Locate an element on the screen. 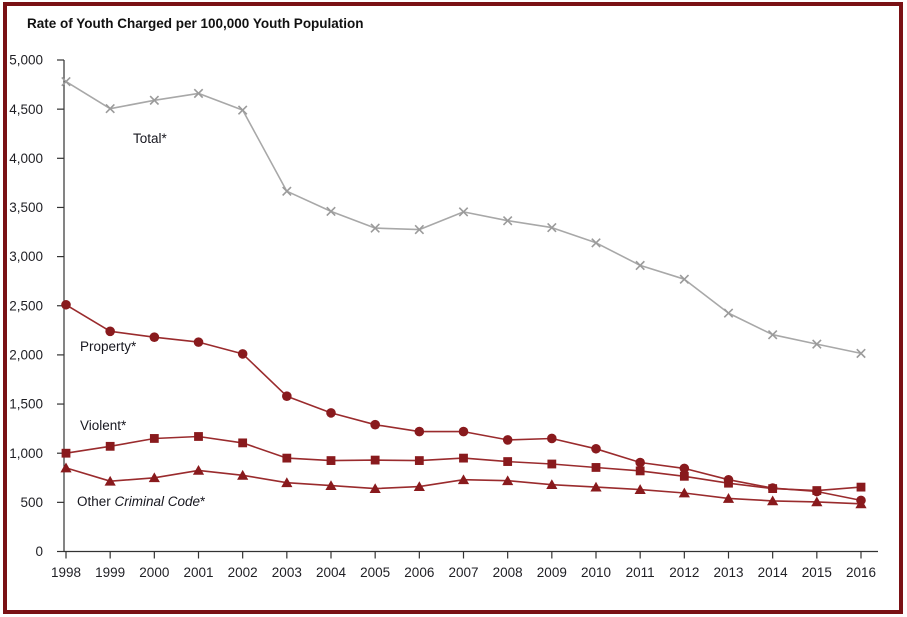 This screenshot has height=617, width=907. other-label-suffix: * is located at coordinates (203, 501).